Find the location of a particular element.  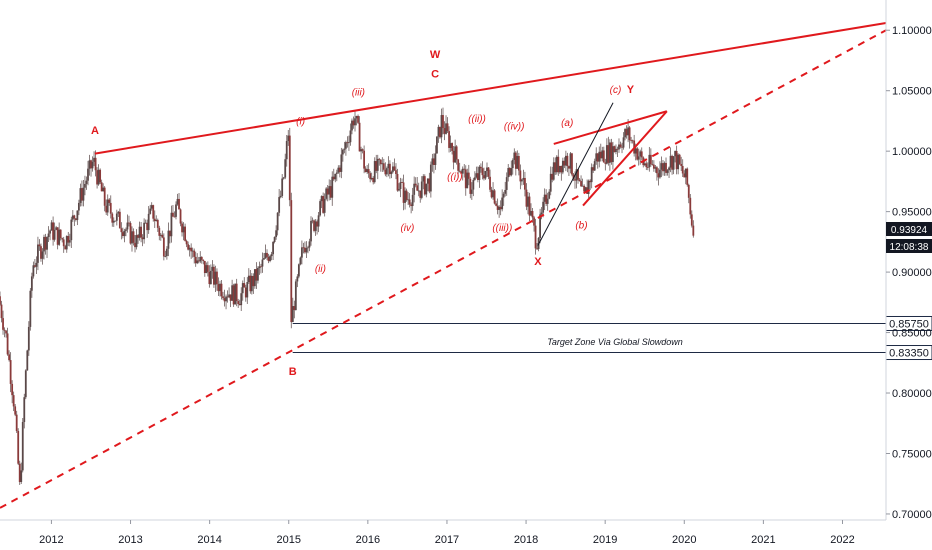

target-zone: 0.85750 0.83350 is located at coordinates (612, 338).